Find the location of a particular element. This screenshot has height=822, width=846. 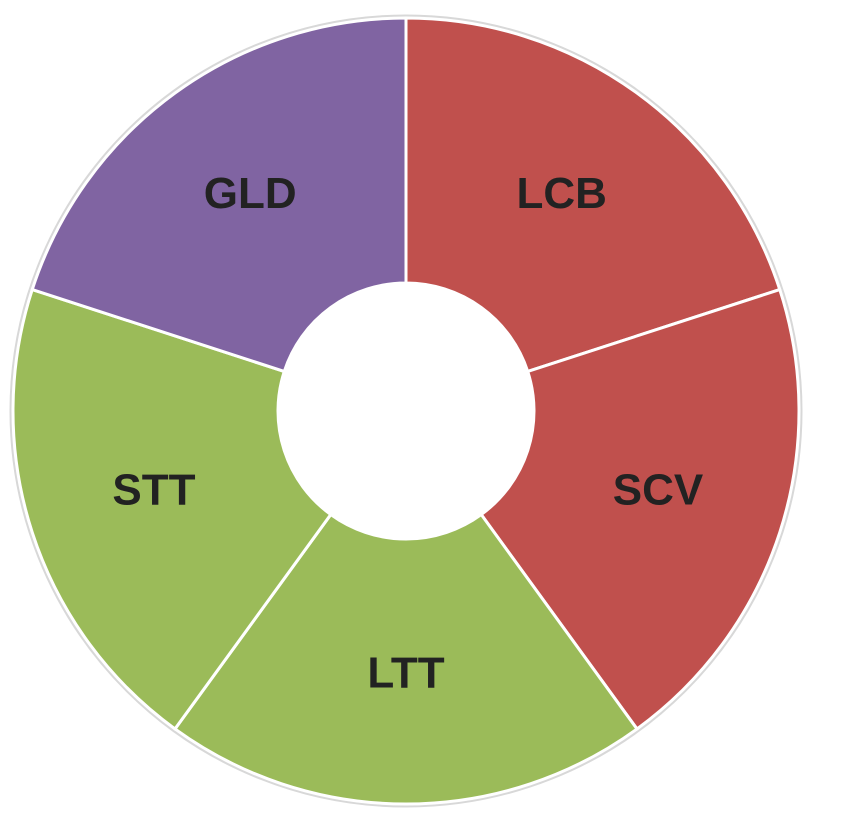

slice-label: GLD is located at coordinates (250, 193).